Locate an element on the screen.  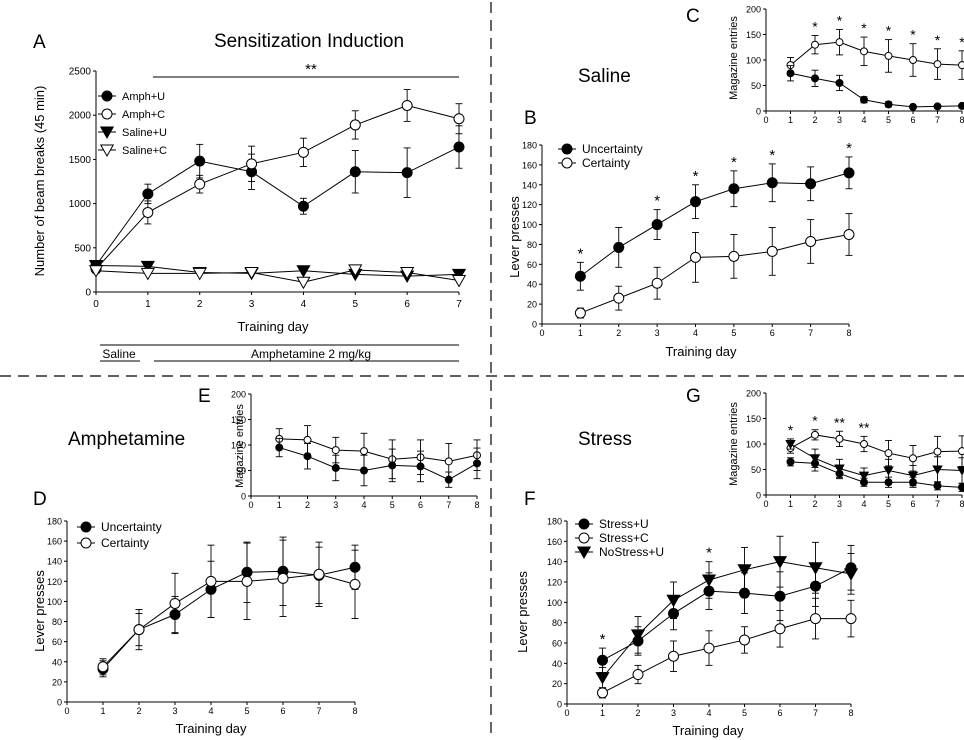
panel-g-x-tick-label: 4 is located at coordinates (863, 504).